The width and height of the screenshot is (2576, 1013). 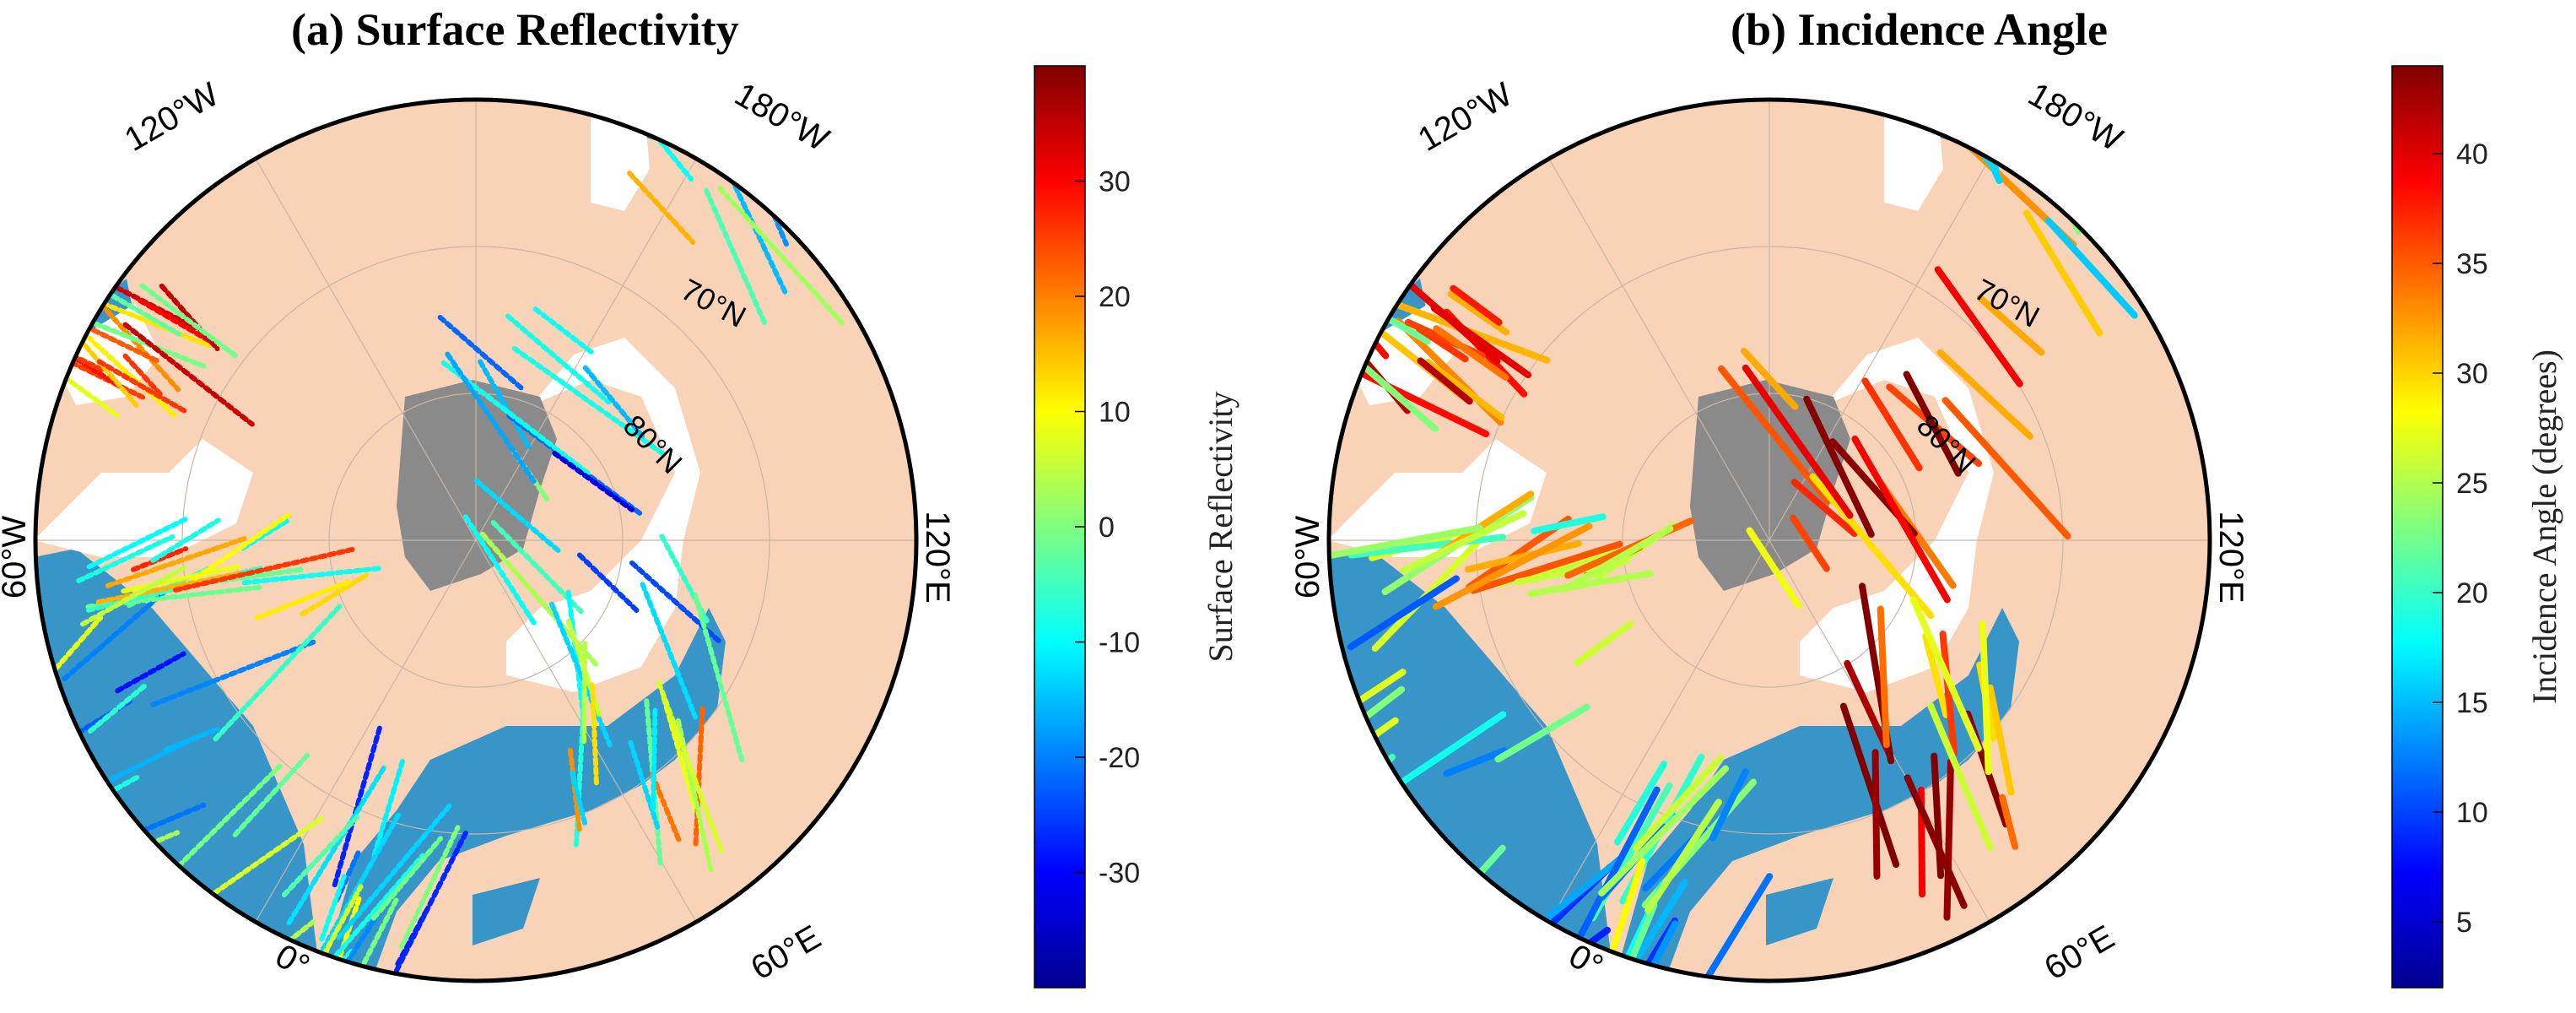 I want to click on colorbar-tick-label: 20, so click(x=2472, y=593).